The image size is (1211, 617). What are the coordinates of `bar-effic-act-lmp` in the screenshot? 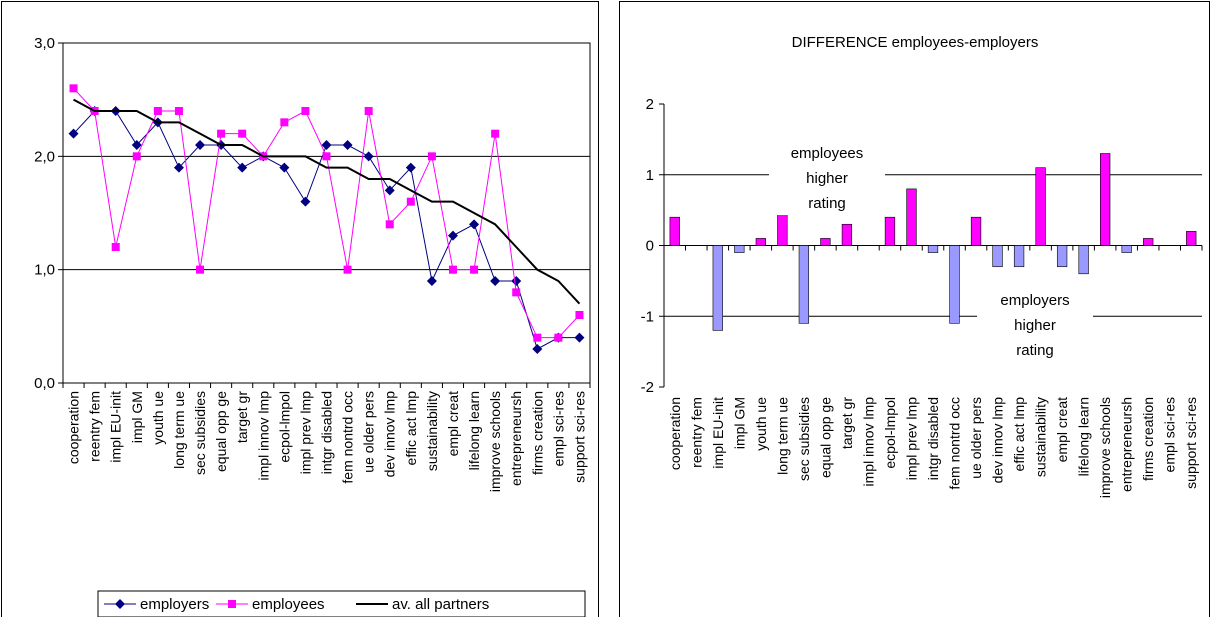 It's located at (1019, 256).